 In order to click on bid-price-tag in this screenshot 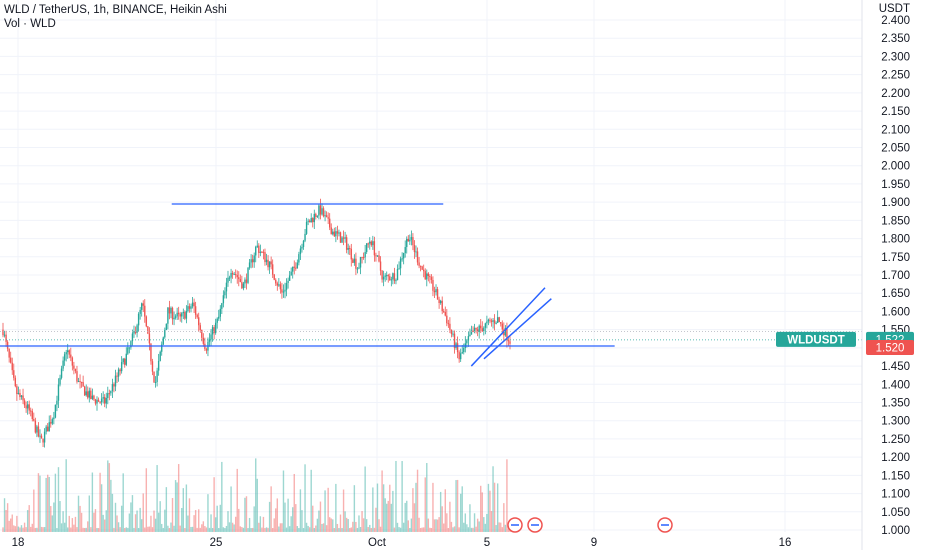, I will do `click(890, 348)`.